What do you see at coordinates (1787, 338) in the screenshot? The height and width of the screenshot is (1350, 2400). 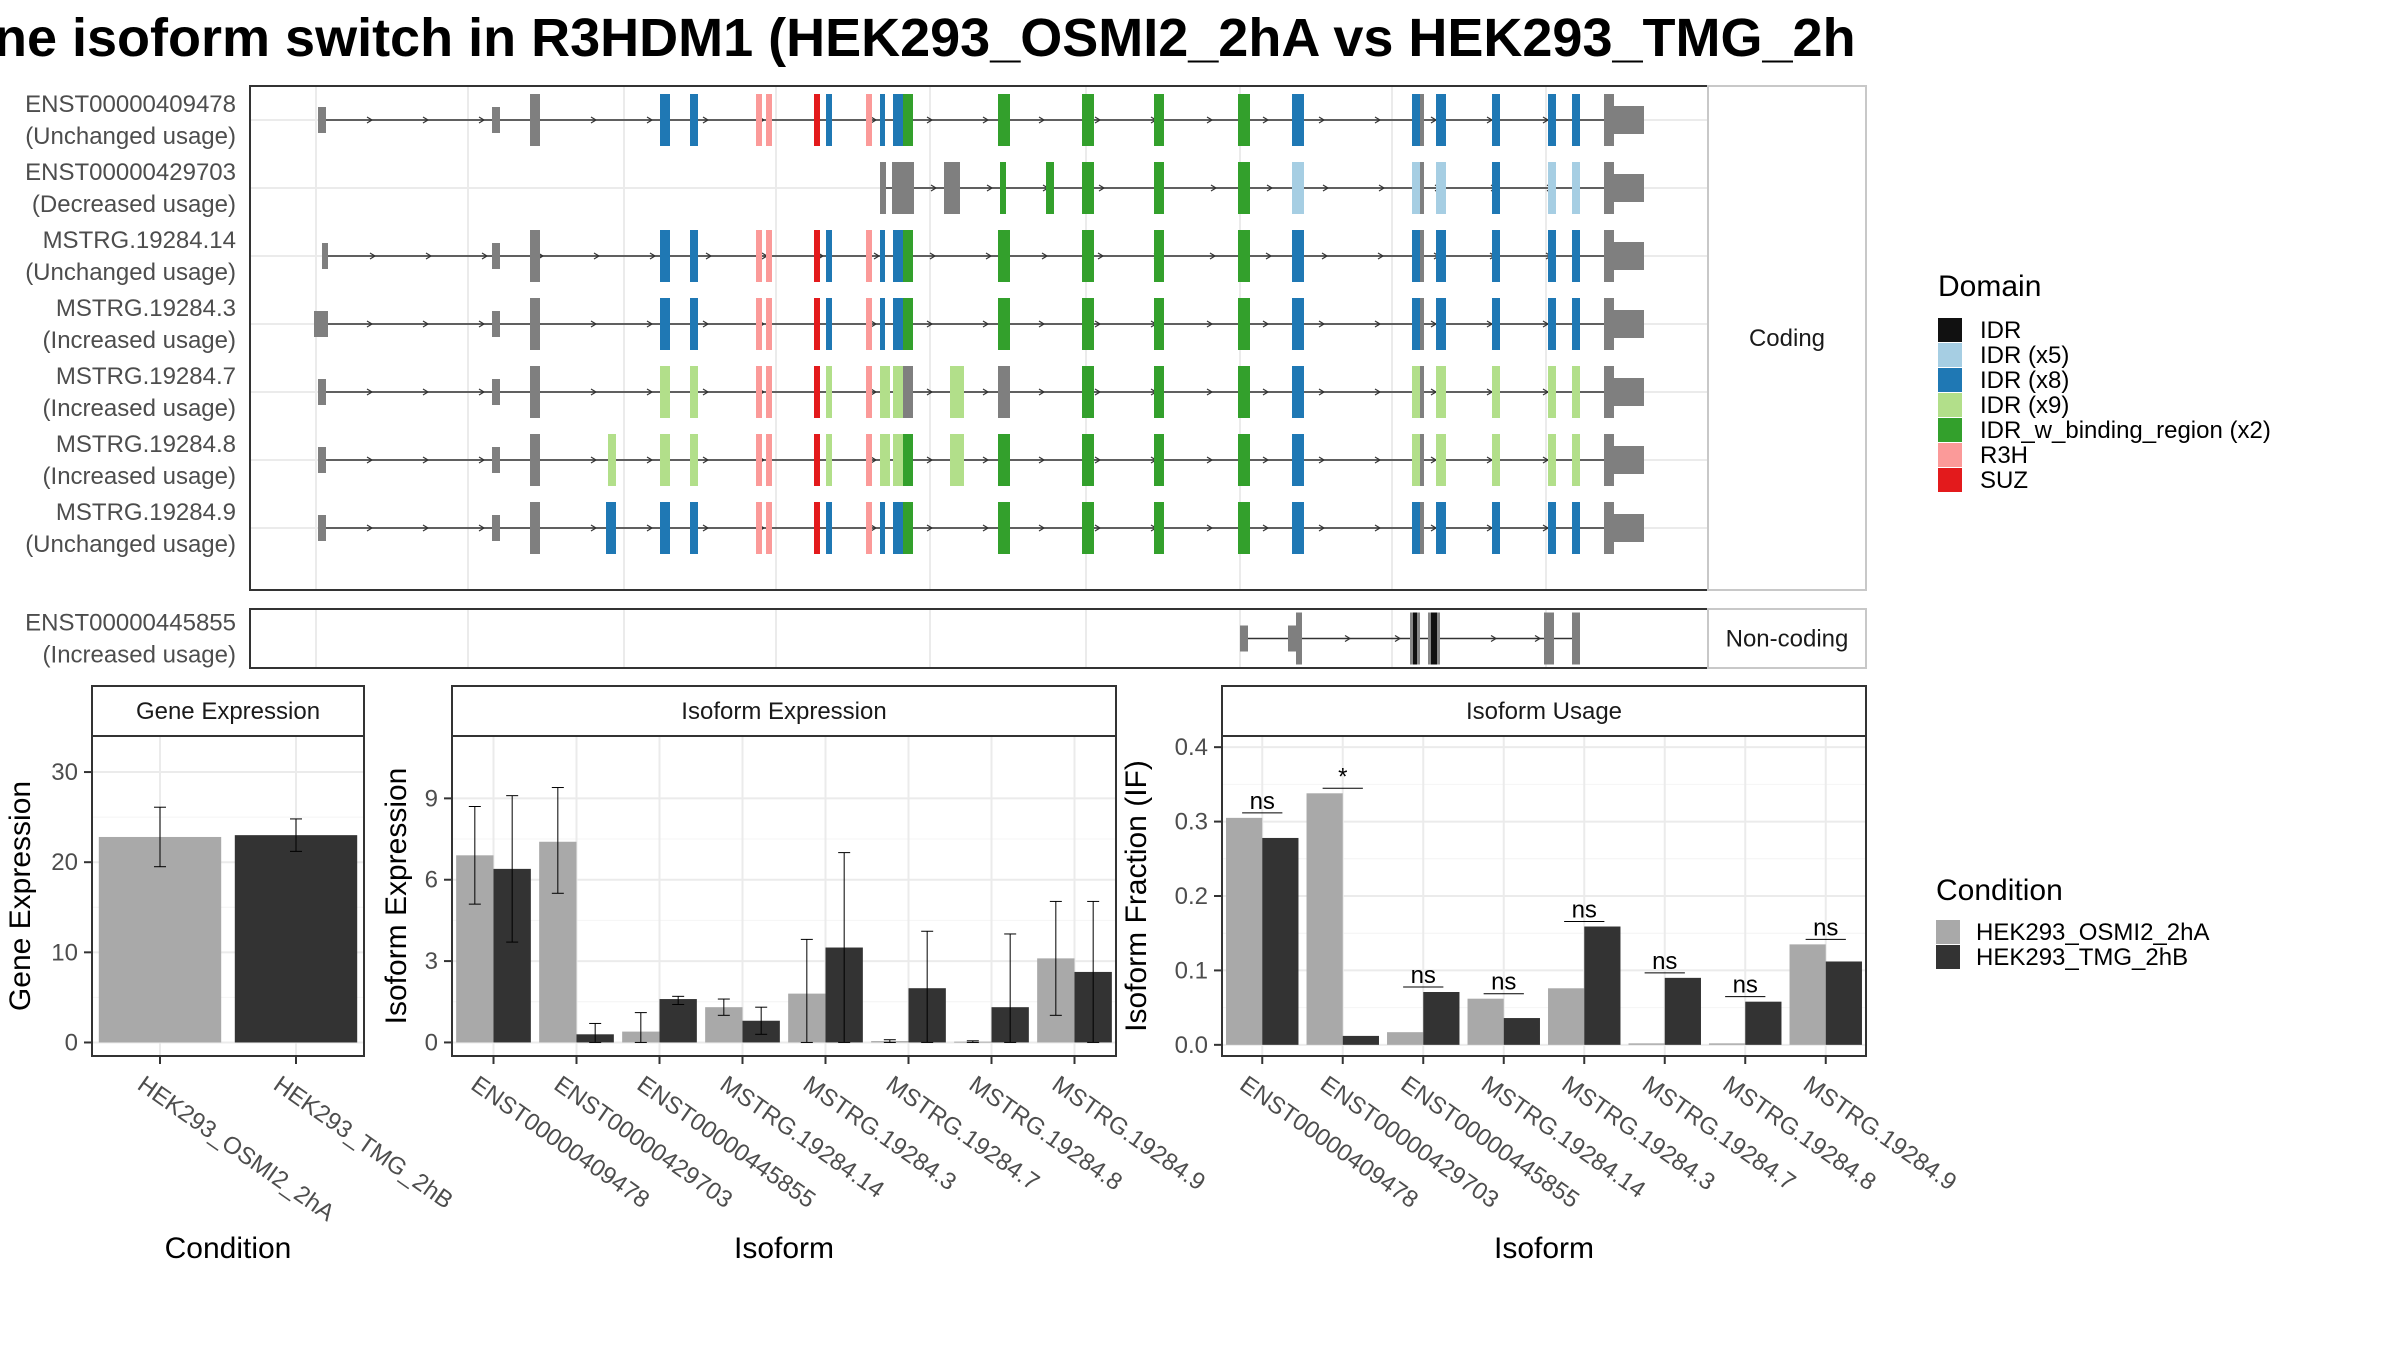 I see `coding-strip-label: Coding` at bounding box center [1787, 338].